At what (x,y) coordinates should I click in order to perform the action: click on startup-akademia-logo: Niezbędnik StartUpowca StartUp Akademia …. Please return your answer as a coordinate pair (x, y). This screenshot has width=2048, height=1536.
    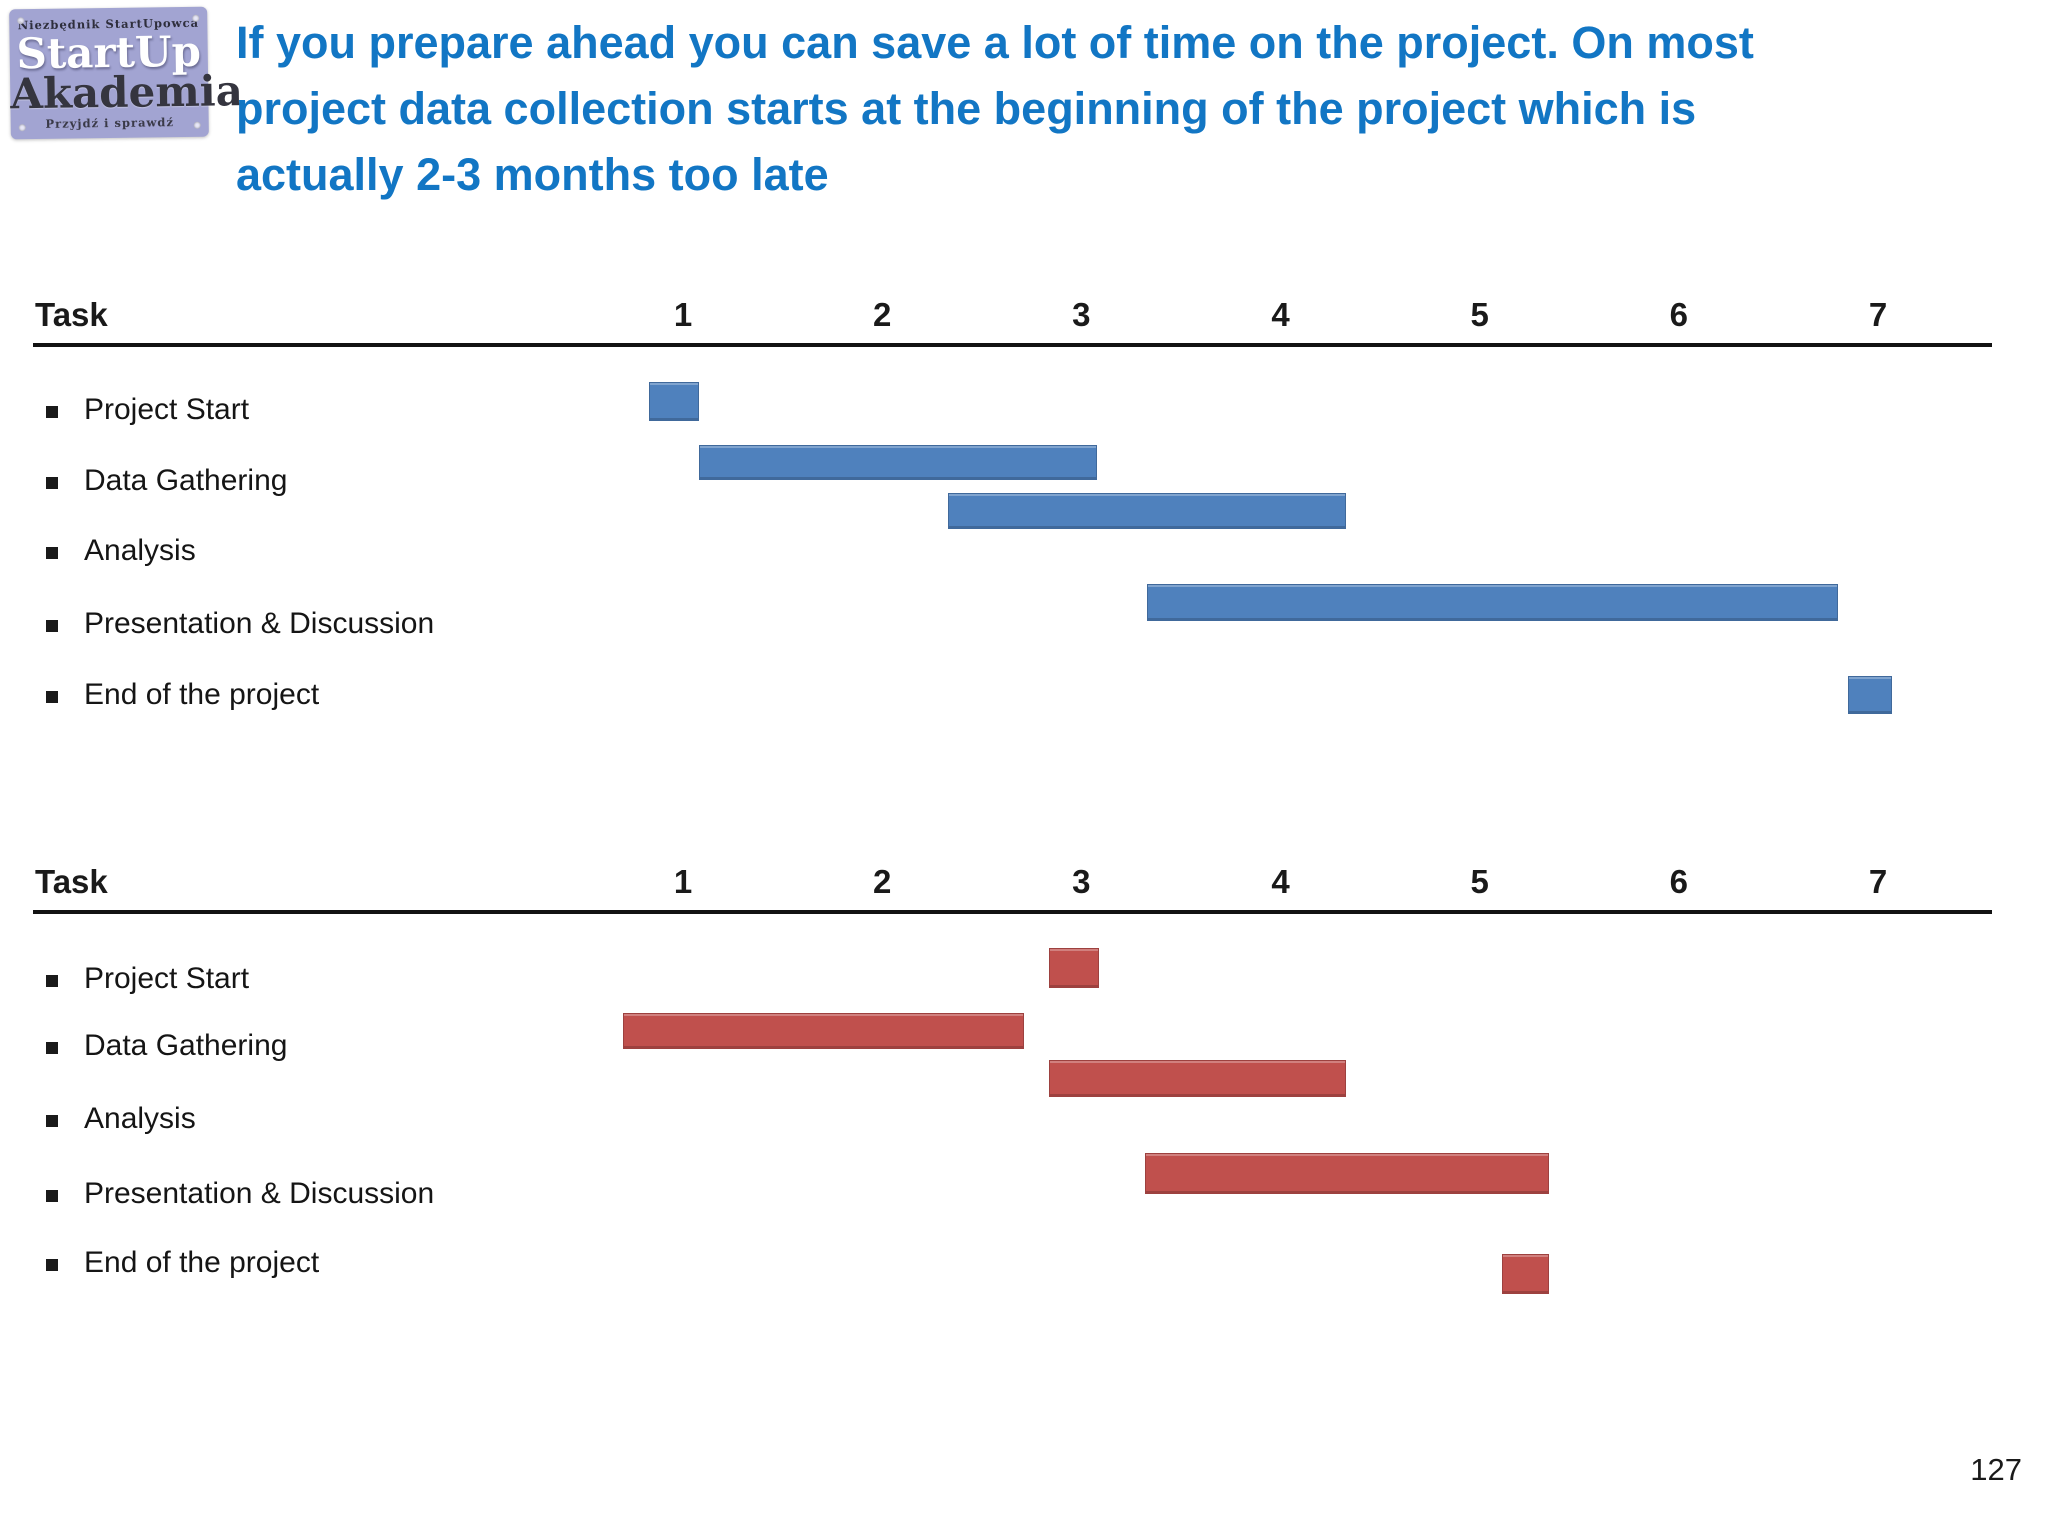
    Looking at the image, I should click on (126, 73).